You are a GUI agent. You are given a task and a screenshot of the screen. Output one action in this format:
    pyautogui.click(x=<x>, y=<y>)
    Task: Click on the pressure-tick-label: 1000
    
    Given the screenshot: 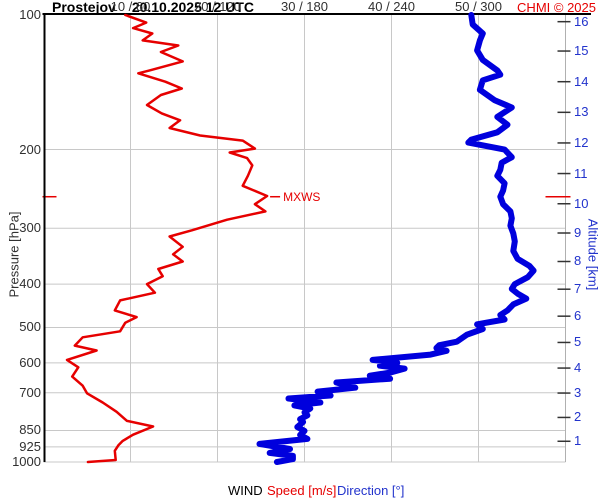 What is the action you would take?
    pyautogui.click(x=26, y=461)
    